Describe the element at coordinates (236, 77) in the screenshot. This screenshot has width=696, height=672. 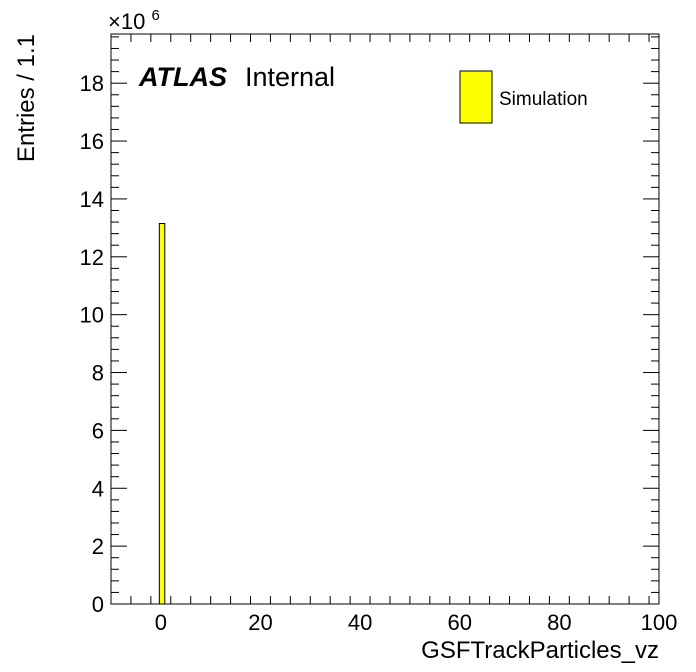
I see `atlas-label: ATLAS Internal` at that location.